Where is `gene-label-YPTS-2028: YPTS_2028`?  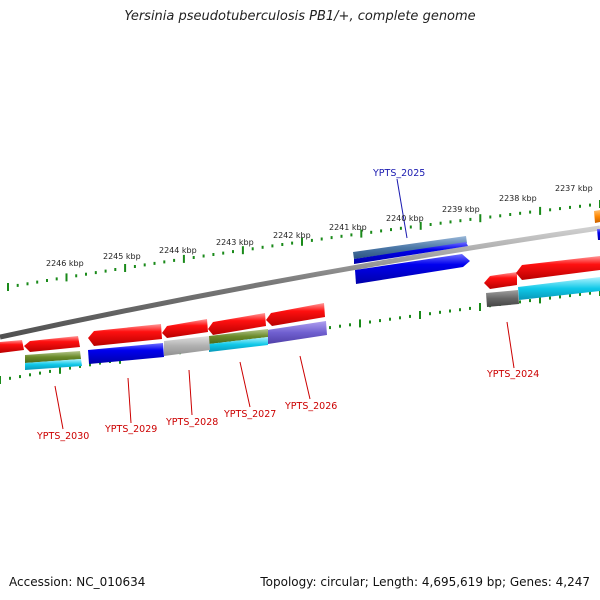 gene-label-YPTS-2028: YPTS_2028 is located at coordinates (191, 422).